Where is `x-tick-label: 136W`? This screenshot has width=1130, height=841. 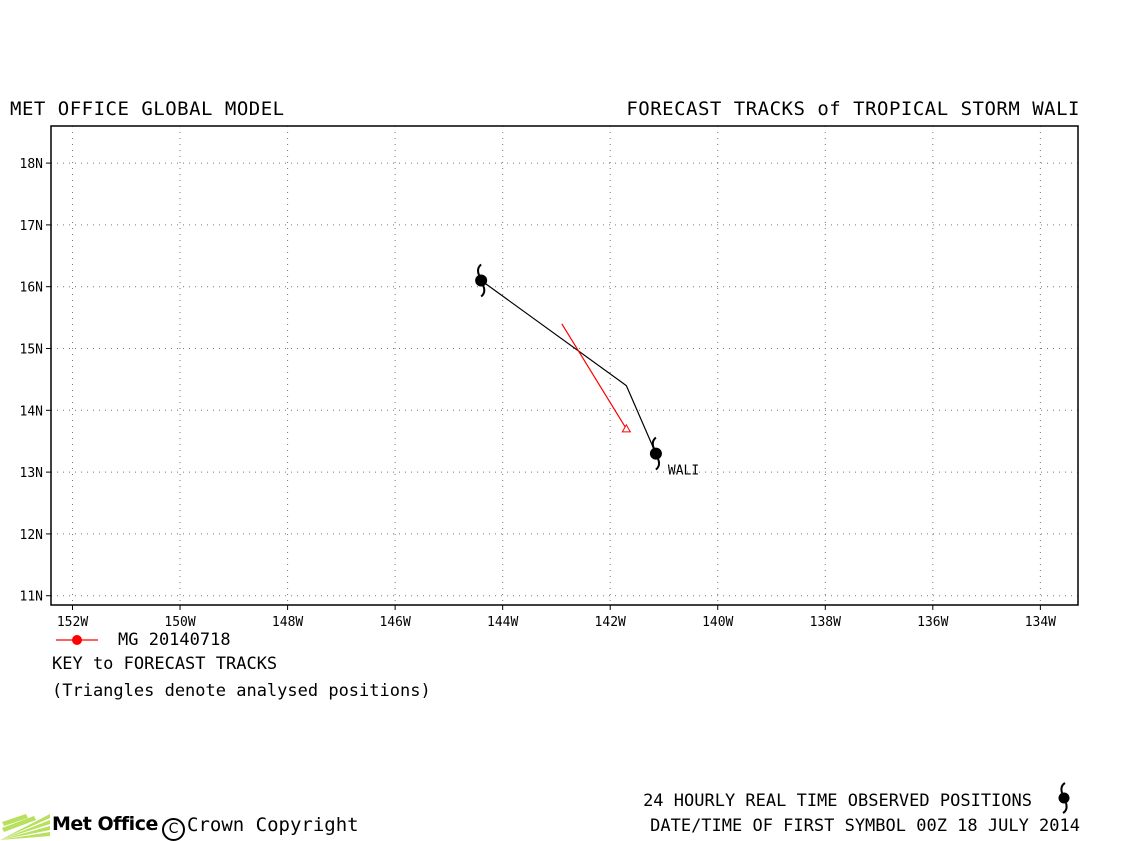 x-tick-label: 136W is located at coordinates (932, 622).